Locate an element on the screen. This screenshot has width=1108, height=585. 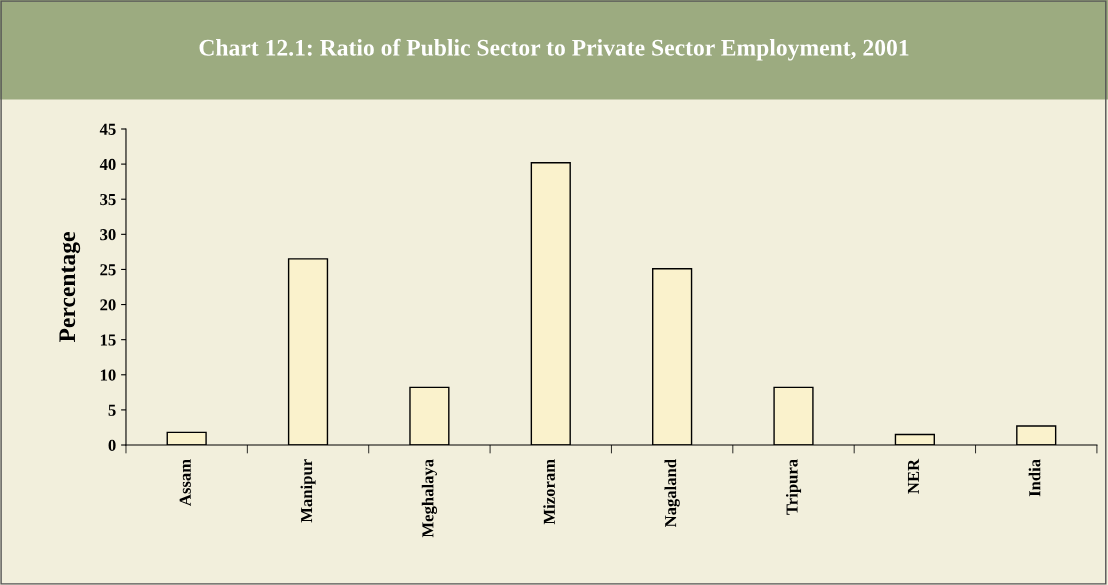
x-tick-label: India is located at coordinates (1034, 478).